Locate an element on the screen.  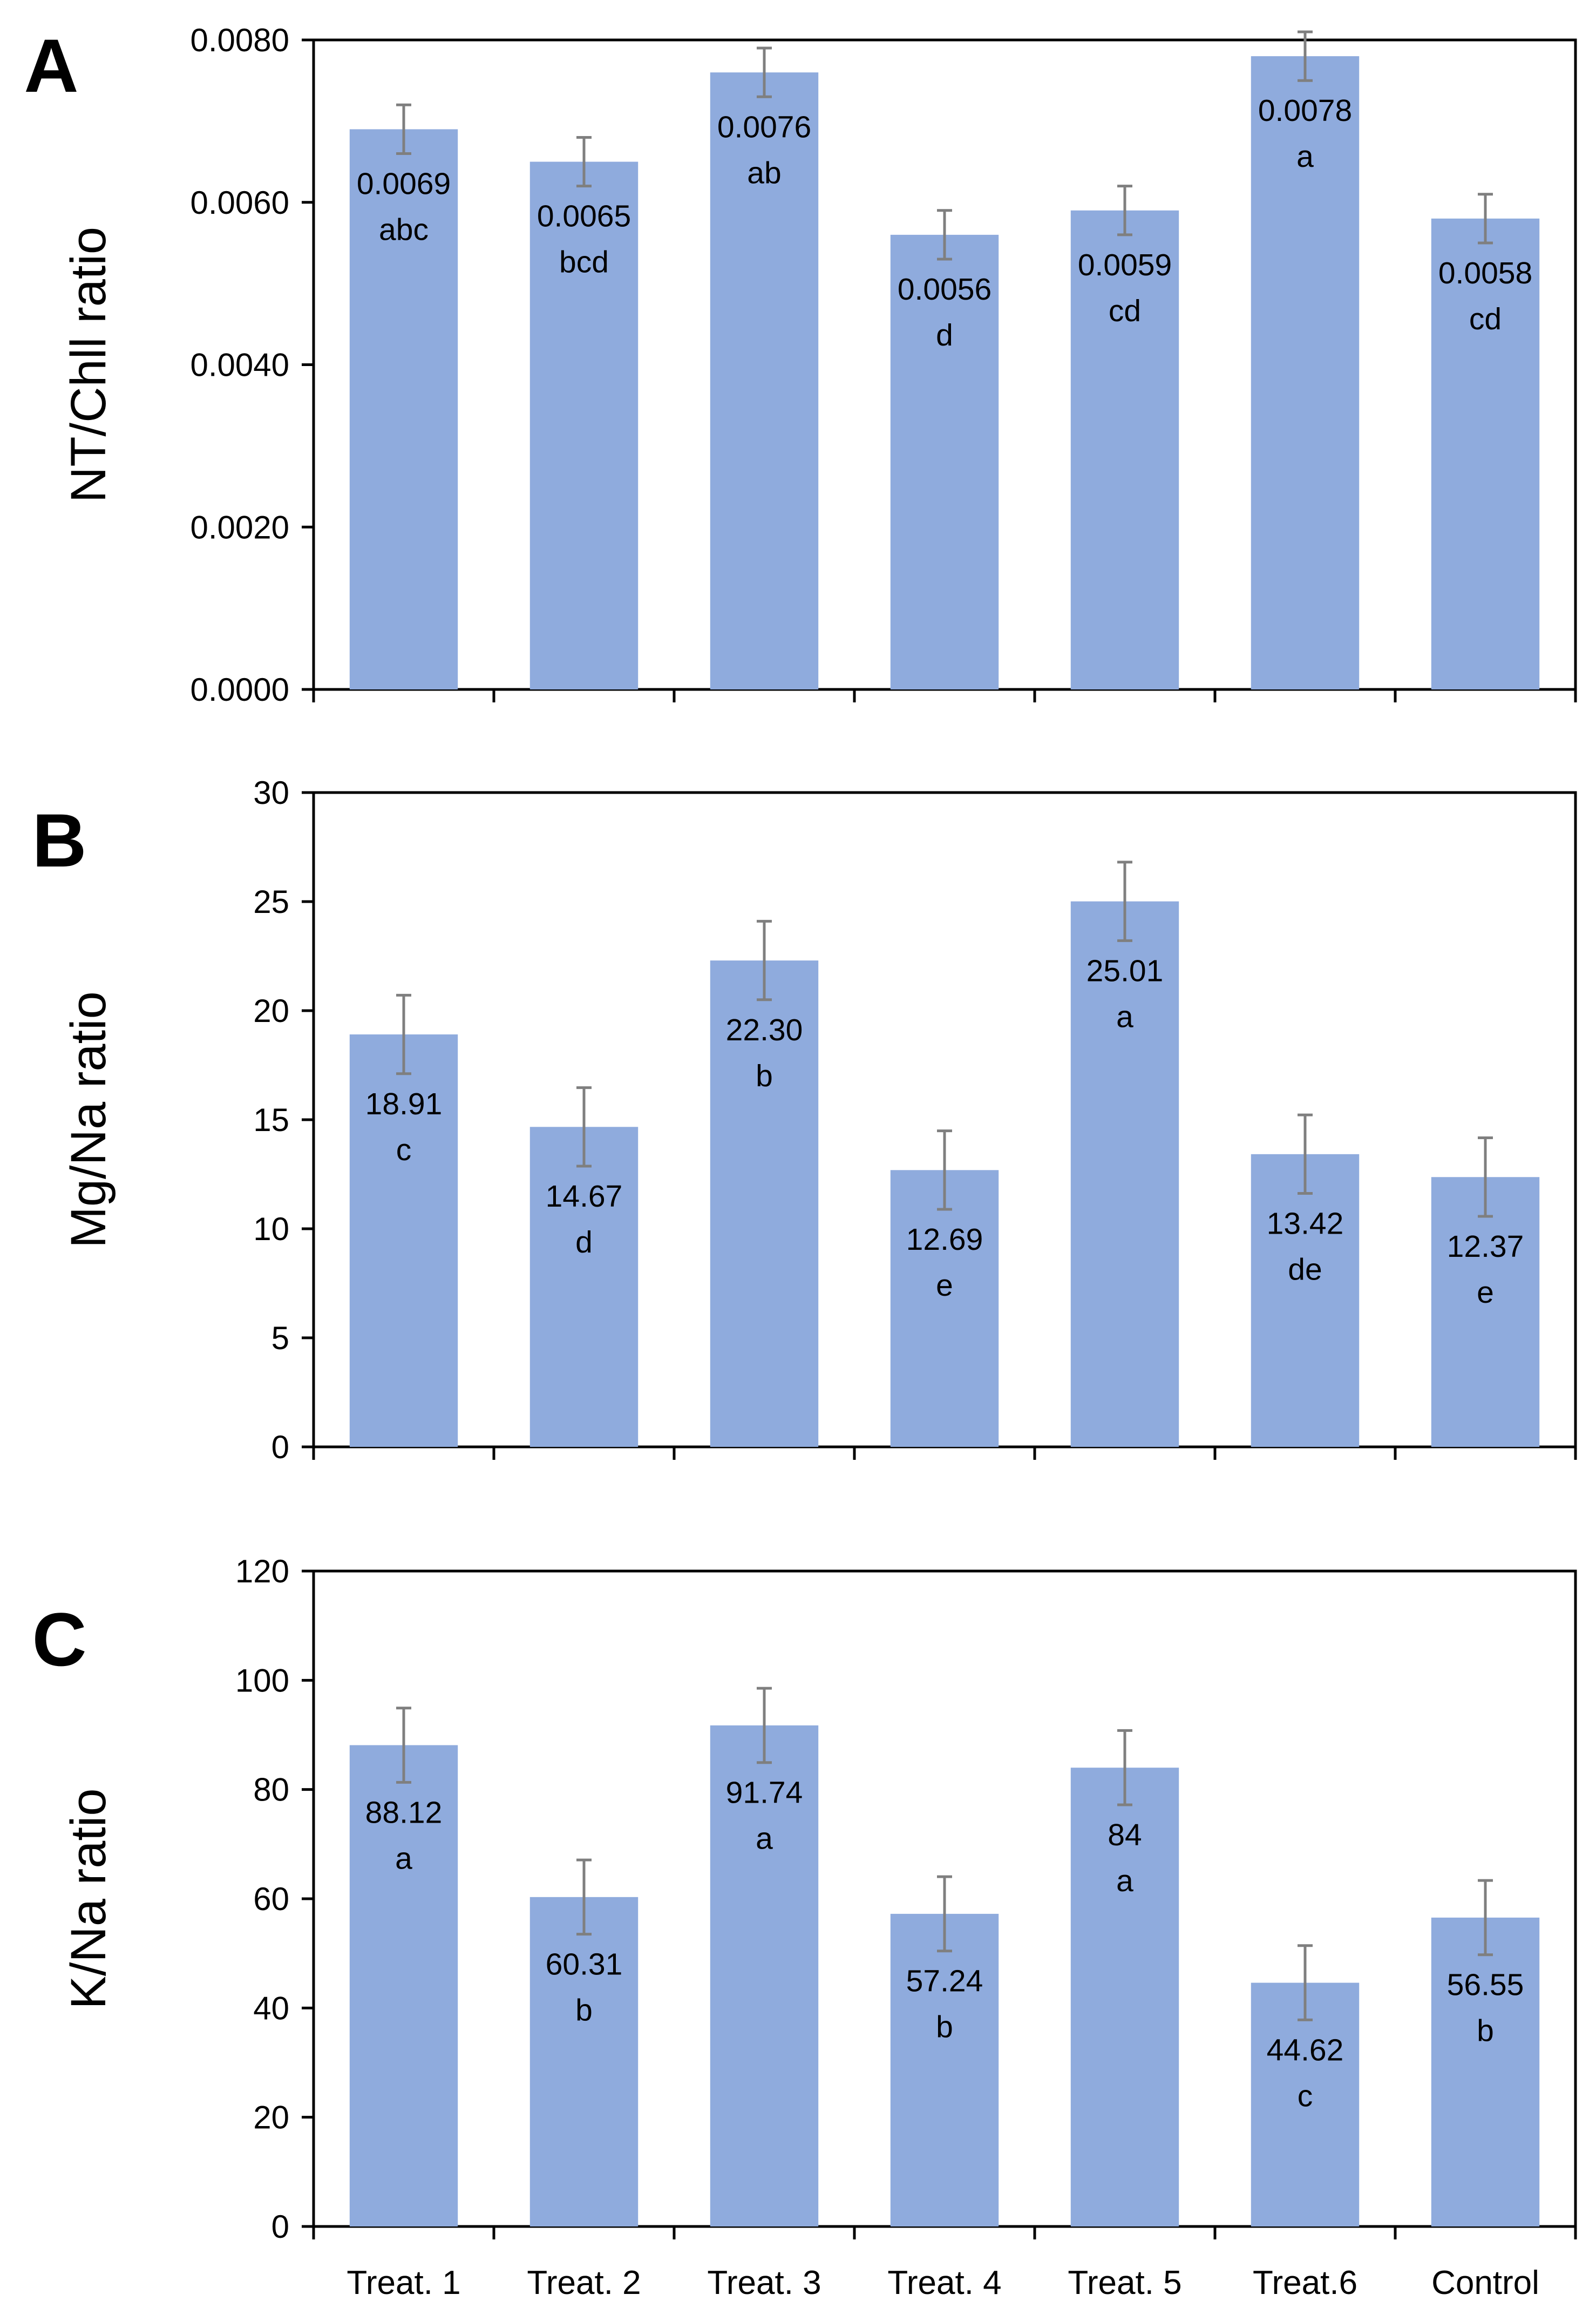
significance-letter: bcd is located at coordinates (584, 262).